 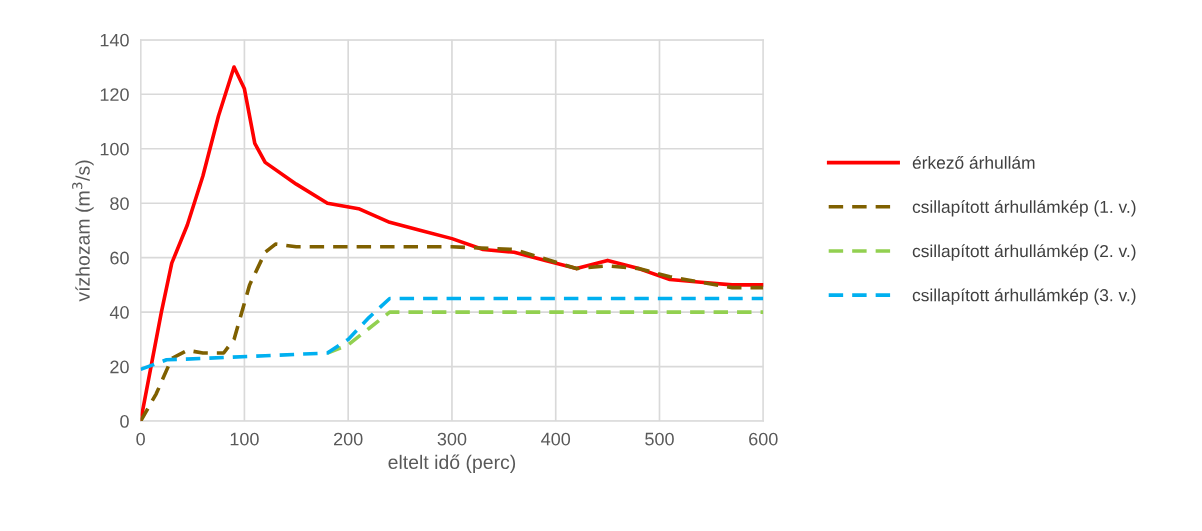 What do you see at coordinates (83, 231) in the screenshot?
I see `y-axis-title: vízhozam (m$^{3}$/s)` at bounding box center [83, 231].